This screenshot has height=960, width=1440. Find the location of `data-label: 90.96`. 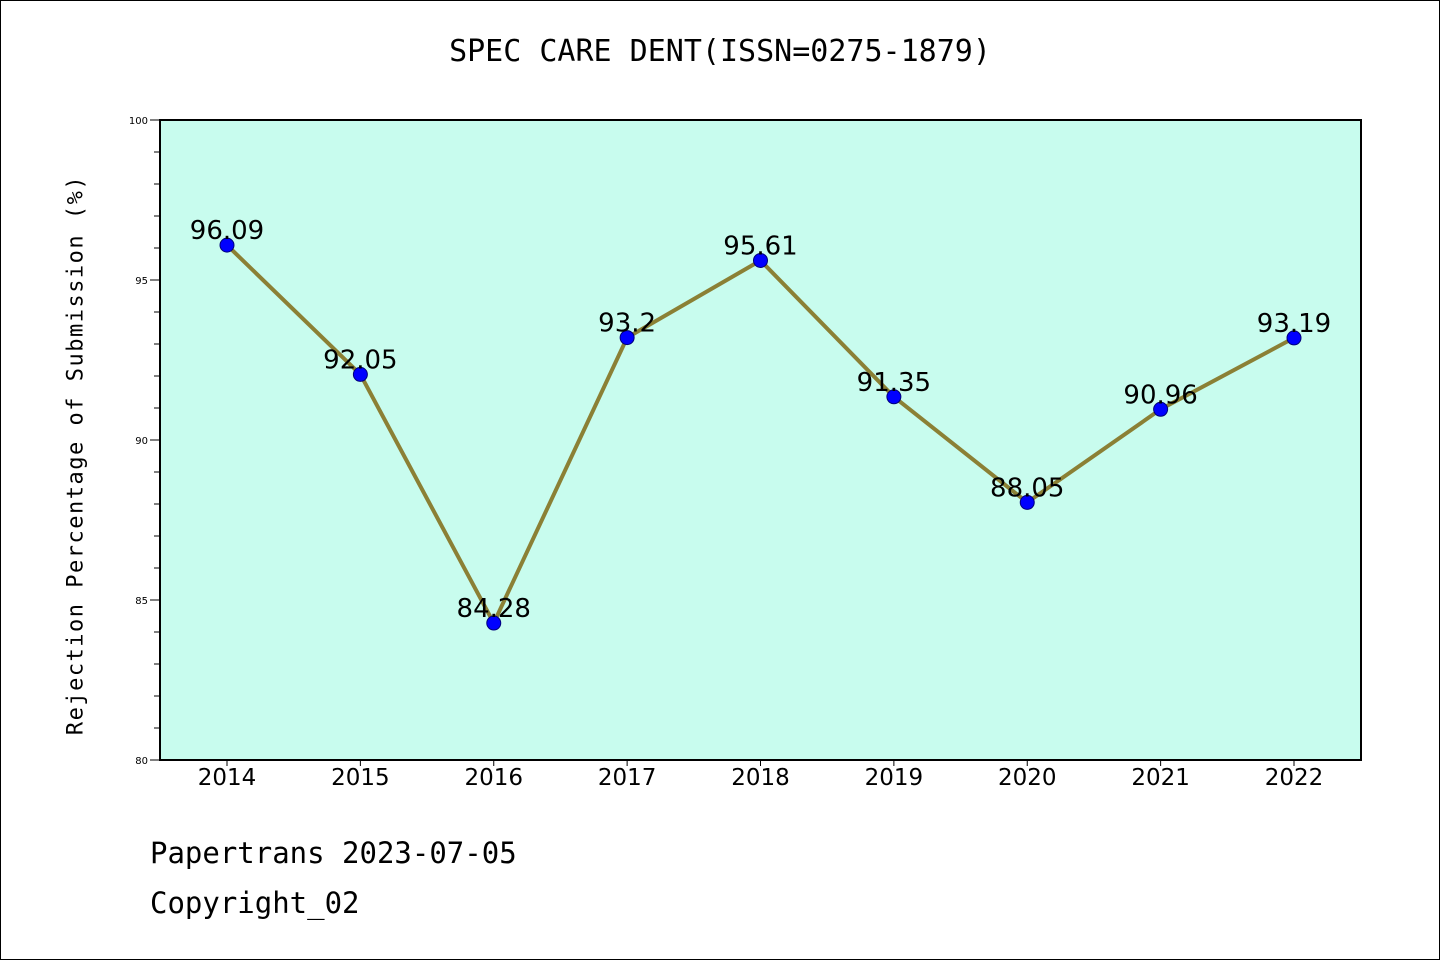

data-label: 90.96 is located at coordinates (1160, 395).